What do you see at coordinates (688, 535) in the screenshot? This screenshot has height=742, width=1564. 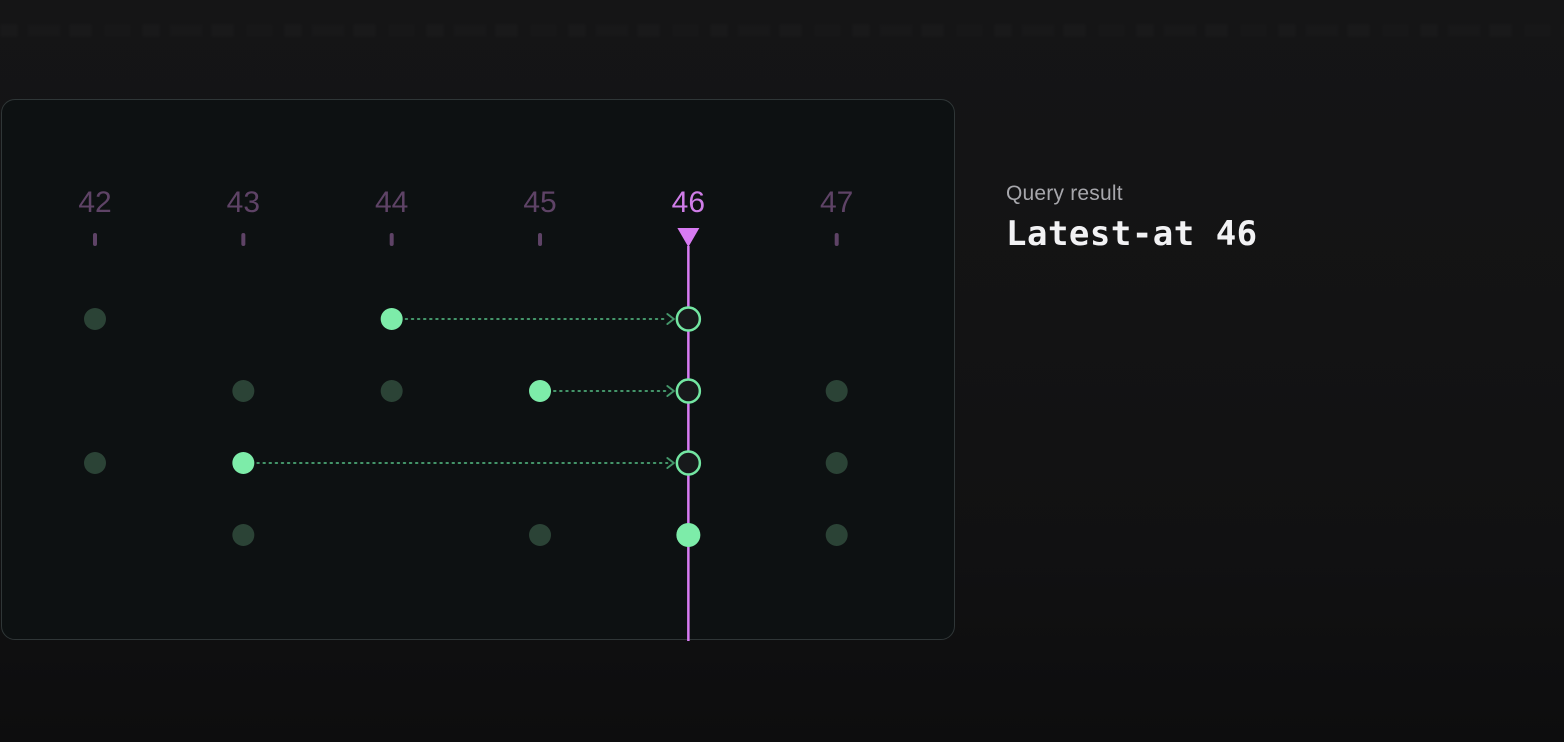 I see `result-dot-on-needle` at bounding box center [688, 535].